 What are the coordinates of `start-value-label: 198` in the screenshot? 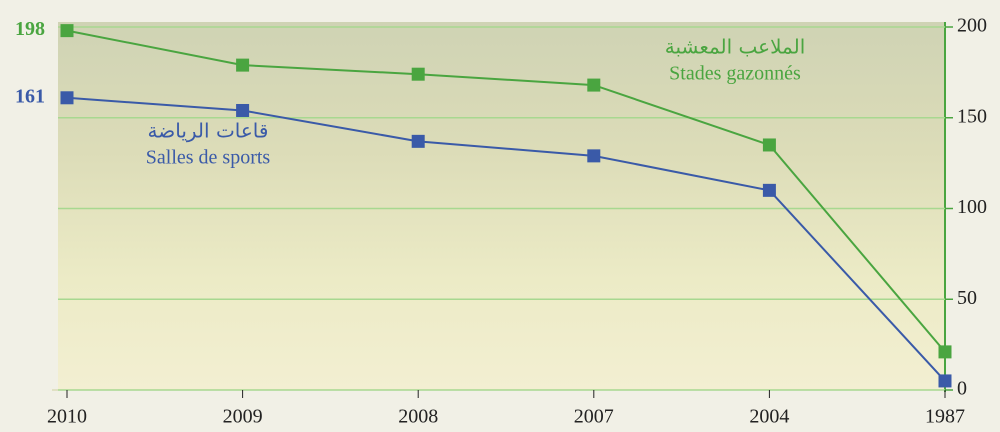 It's located at (30, 29).